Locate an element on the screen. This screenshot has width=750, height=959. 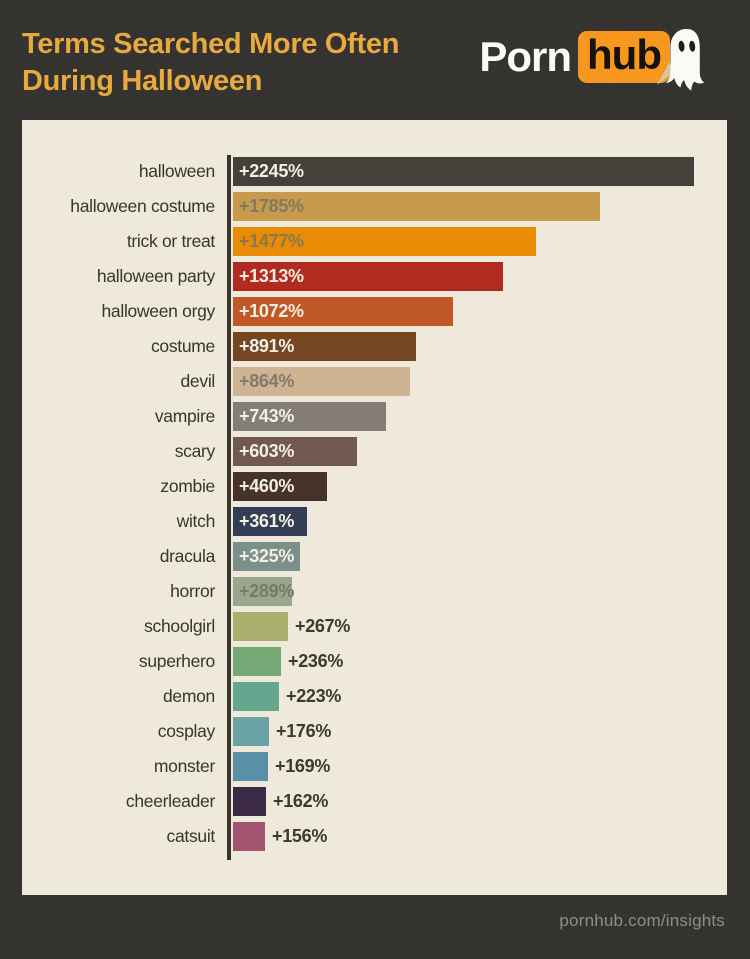
chart-row: vampire +743% is located at coordinates (374, 416).